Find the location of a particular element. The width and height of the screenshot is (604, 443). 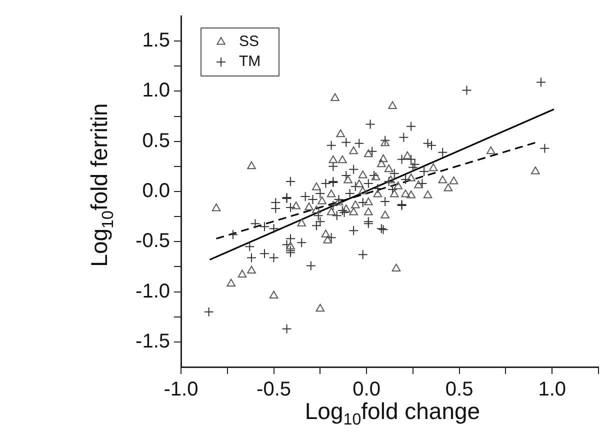

y-tick-label: 1.0 is located at coordinates (156, 91).